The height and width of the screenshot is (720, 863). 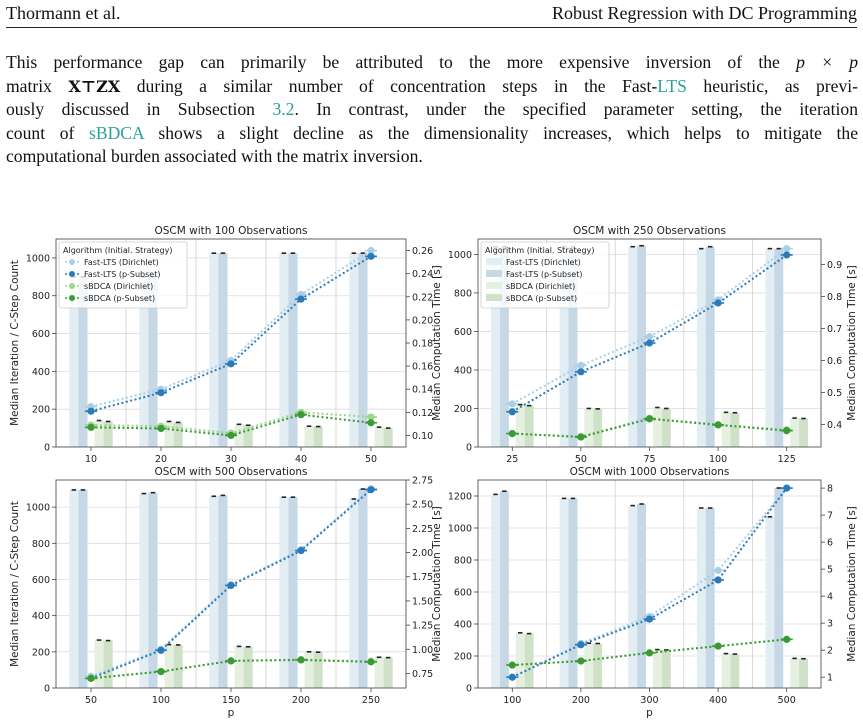 What do you see at coordinates (47, 132) in the screenshot?
I see `text-run: count of` at bounding box center [47, 132].